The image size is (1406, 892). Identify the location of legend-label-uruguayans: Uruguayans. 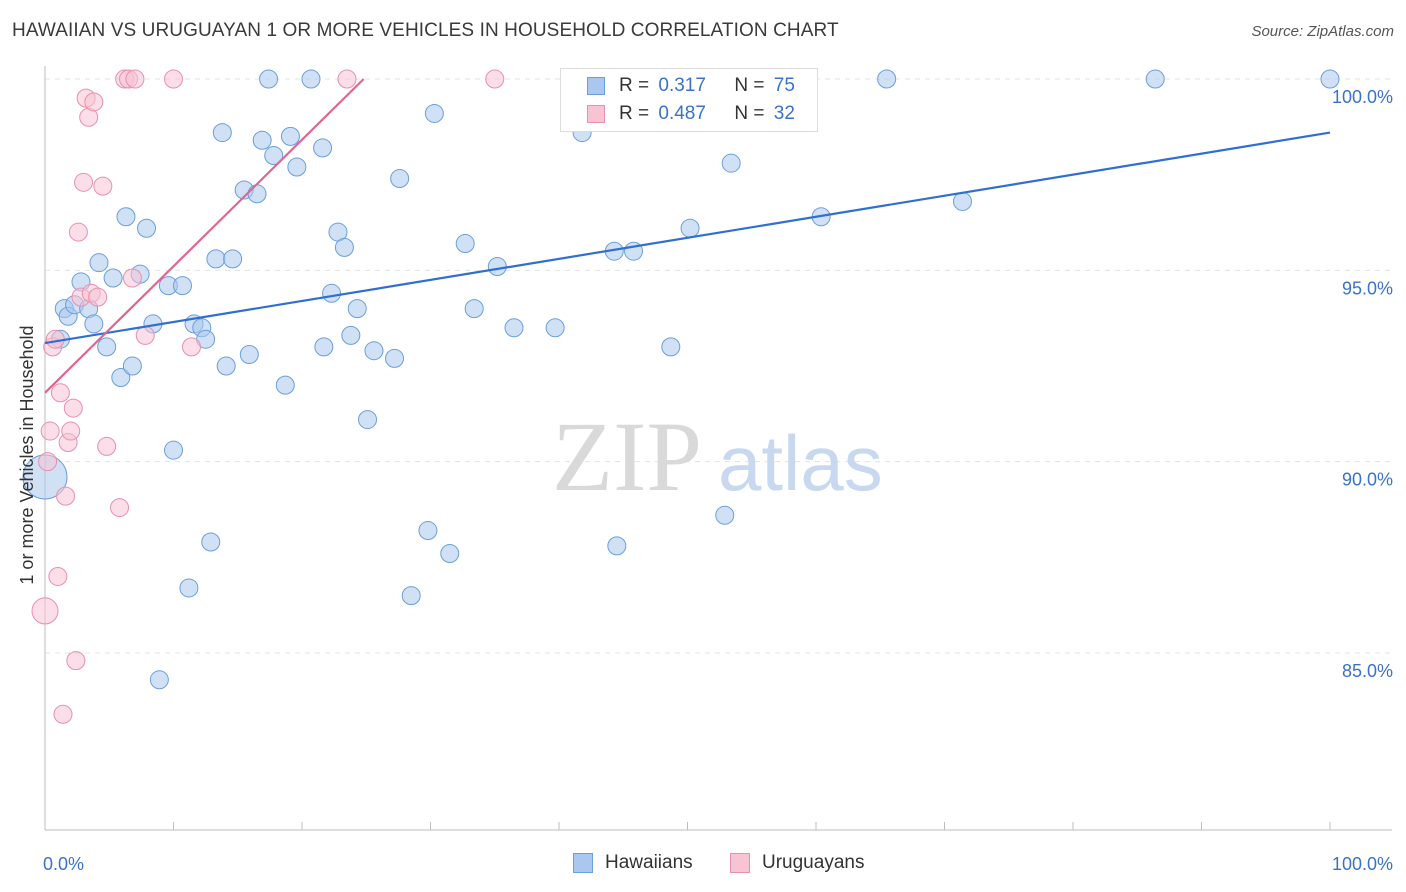
(813, 862).